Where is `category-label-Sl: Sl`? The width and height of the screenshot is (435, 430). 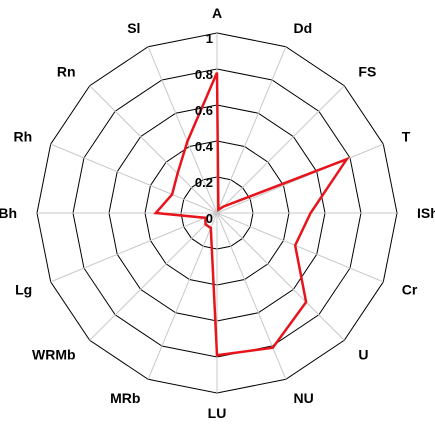
category-label-Sl: Sl is located at coordinates (133, 28).